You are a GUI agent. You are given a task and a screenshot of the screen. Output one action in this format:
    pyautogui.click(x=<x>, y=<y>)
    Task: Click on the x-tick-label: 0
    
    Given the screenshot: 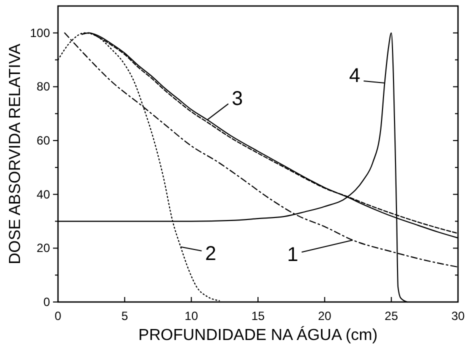 What is the action you would take?
    pyautogui.click(x=58, y=316)
    